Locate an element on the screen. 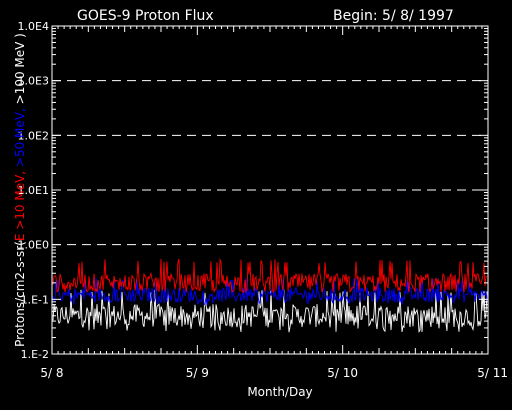 Image resolution: width=512 pixels, height=410 pixels. x-tick-label: 5/ 8 is located at coordinates (51, 373).